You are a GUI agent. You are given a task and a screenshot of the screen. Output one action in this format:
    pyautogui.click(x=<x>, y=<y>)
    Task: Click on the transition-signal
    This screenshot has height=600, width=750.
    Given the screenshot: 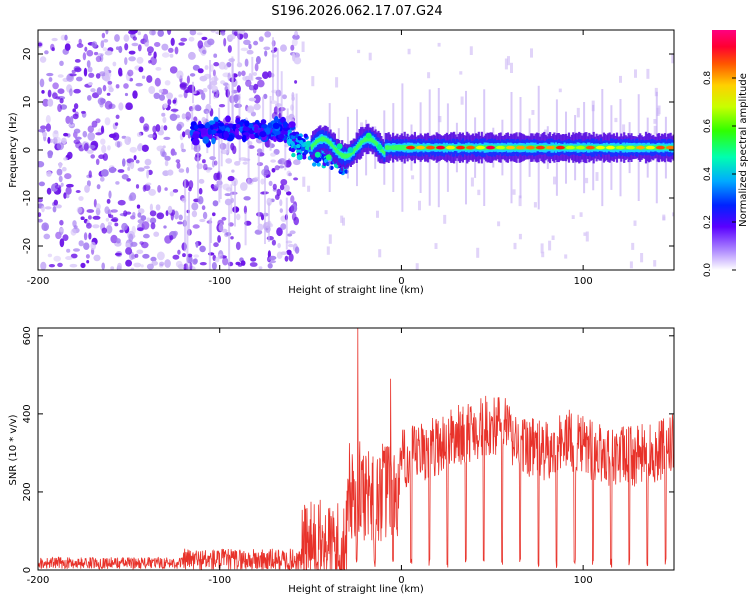 What is the action you would take?
    pyautogui.click(x=290, y=140)
    